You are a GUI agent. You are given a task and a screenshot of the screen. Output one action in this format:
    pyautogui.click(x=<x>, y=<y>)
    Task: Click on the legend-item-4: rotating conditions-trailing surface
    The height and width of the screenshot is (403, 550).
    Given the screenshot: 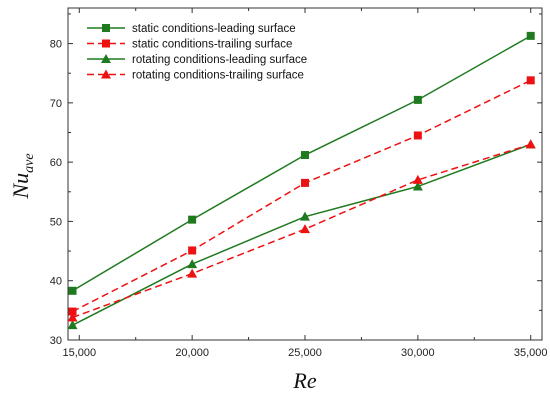 What is the action you would take?
    pyautogui.click(x=195, y=75)
    